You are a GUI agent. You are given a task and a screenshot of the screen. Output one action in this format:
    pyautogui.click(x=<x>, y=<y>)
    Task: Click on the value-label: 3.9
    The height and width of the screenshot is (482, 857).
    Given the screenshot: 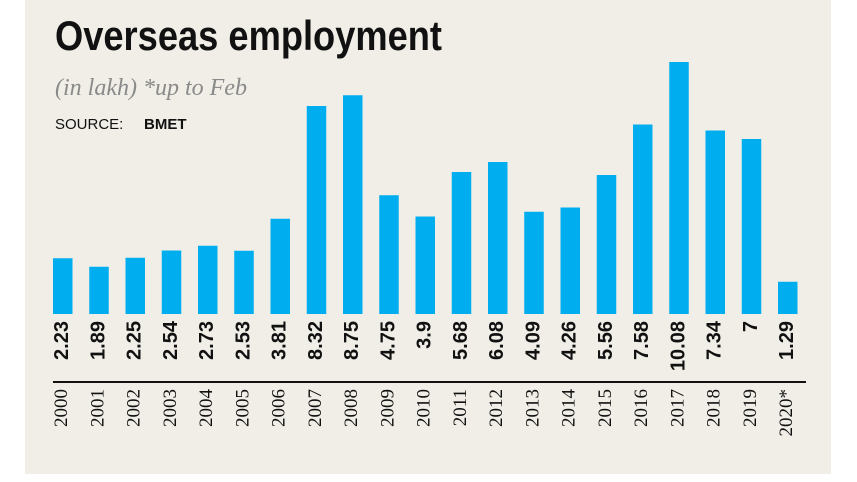 What is the action you would take?
    pyautogui.click(x=425, y=335)
    